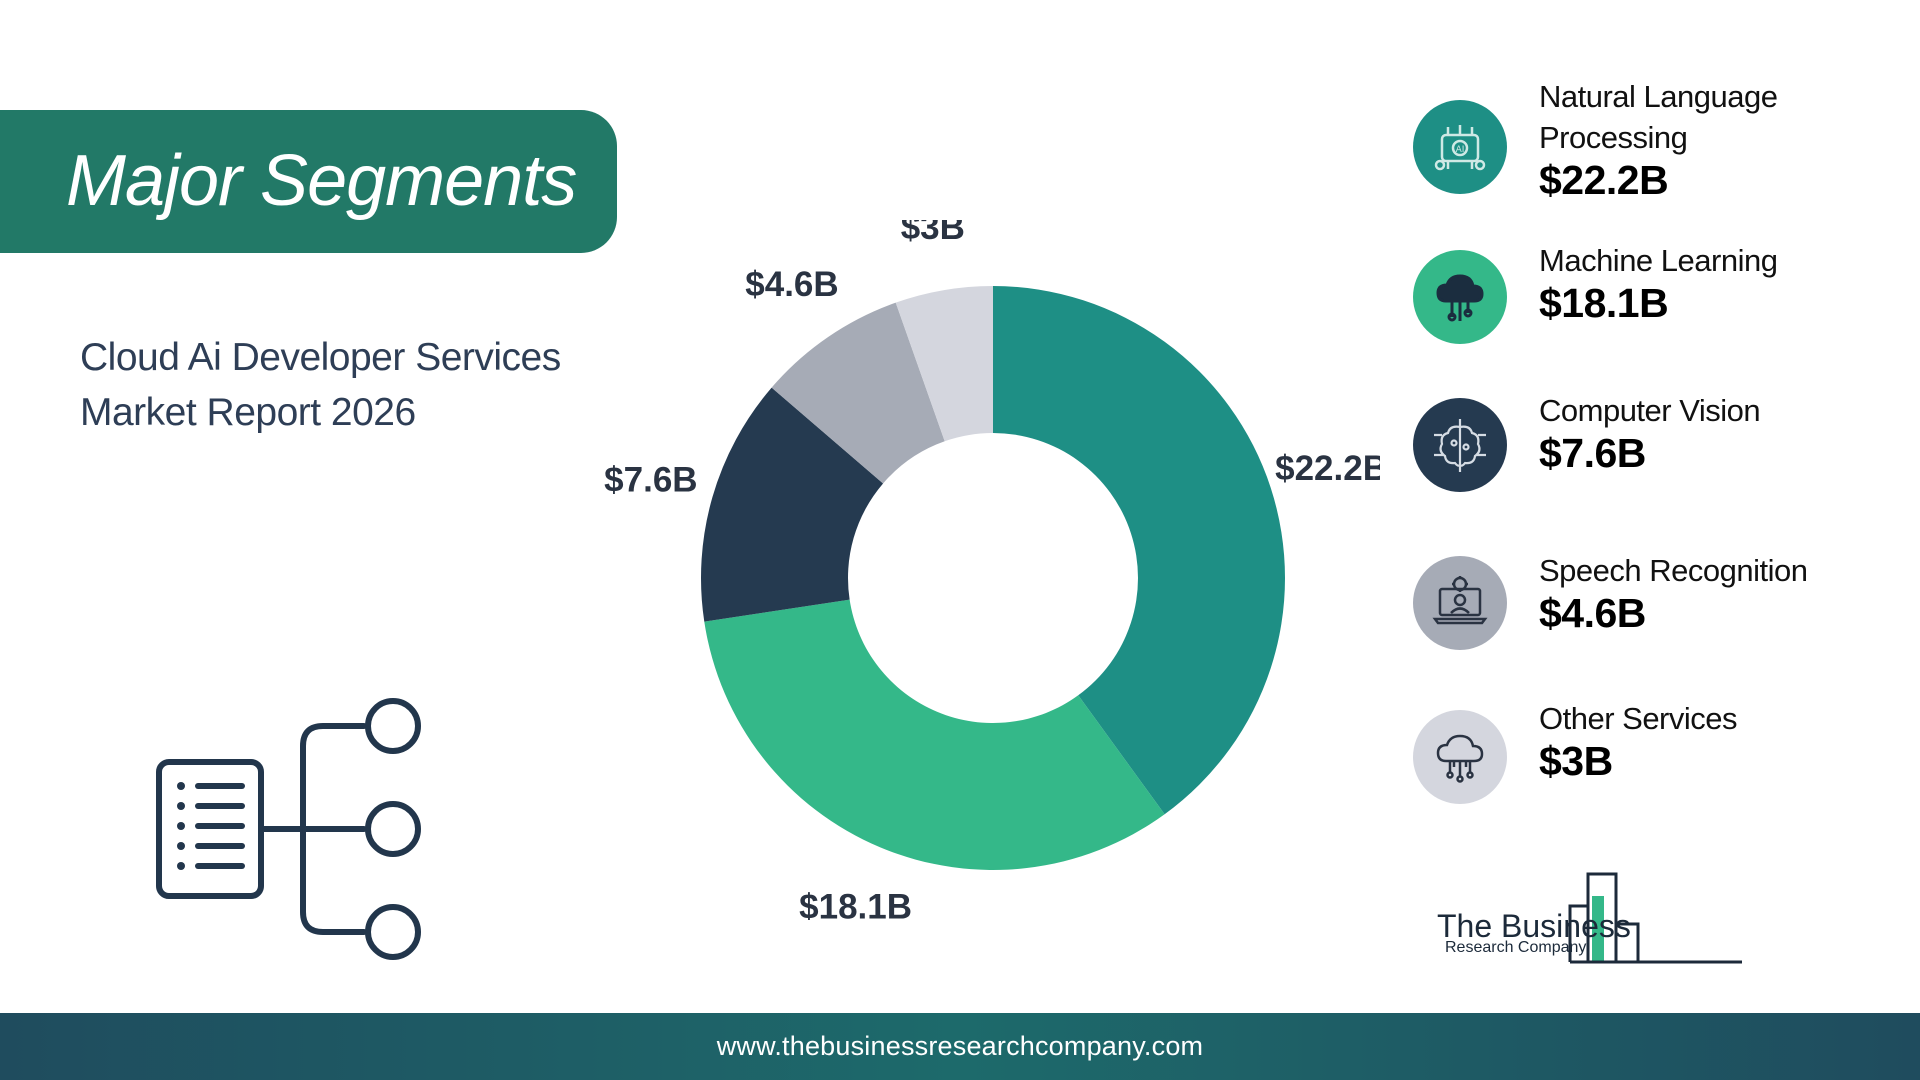 The image size is (1920, 1080). What do you see at coordinates (1689, 740) in the screenshot?
I see `legend-text-other-services: Other Services $3B` at bounding box center [1689, 740].